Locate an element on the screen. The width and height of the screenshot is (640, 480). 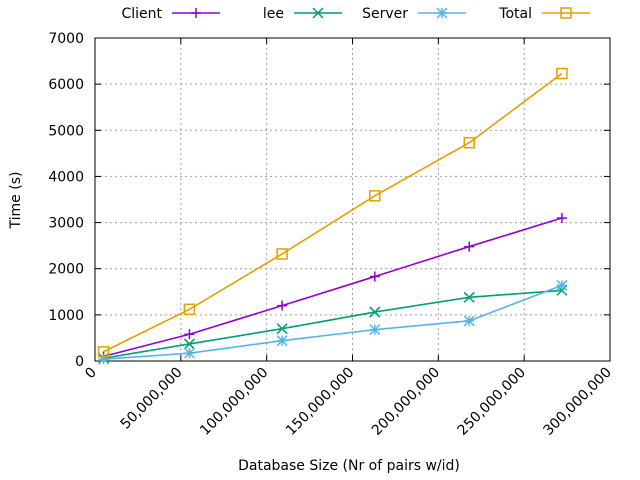
legend-item-client: Client is located at coordinates (170, 14).